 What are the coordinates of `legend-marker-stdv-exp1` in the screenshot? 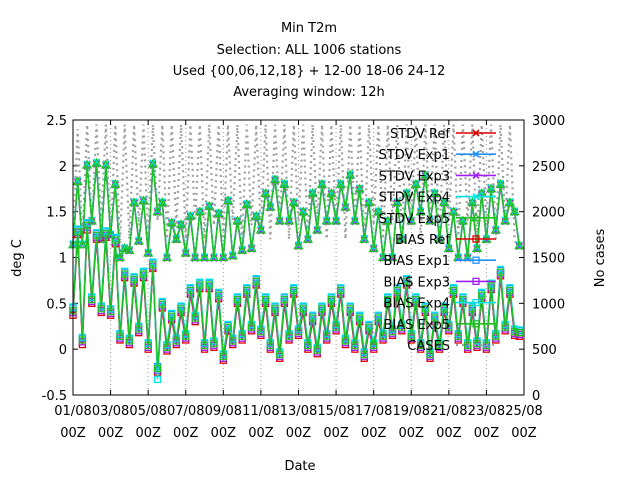 It's located at (476, 154).